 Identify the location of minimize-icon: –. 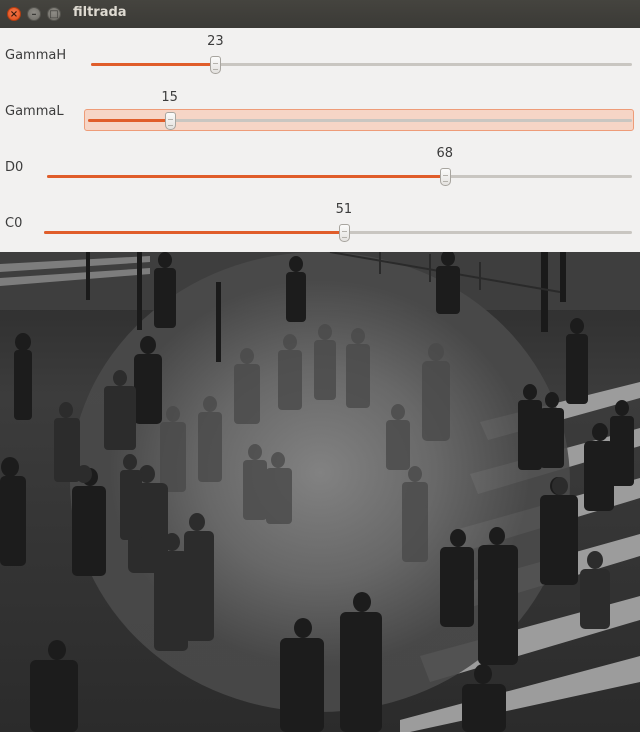
(34, 14).